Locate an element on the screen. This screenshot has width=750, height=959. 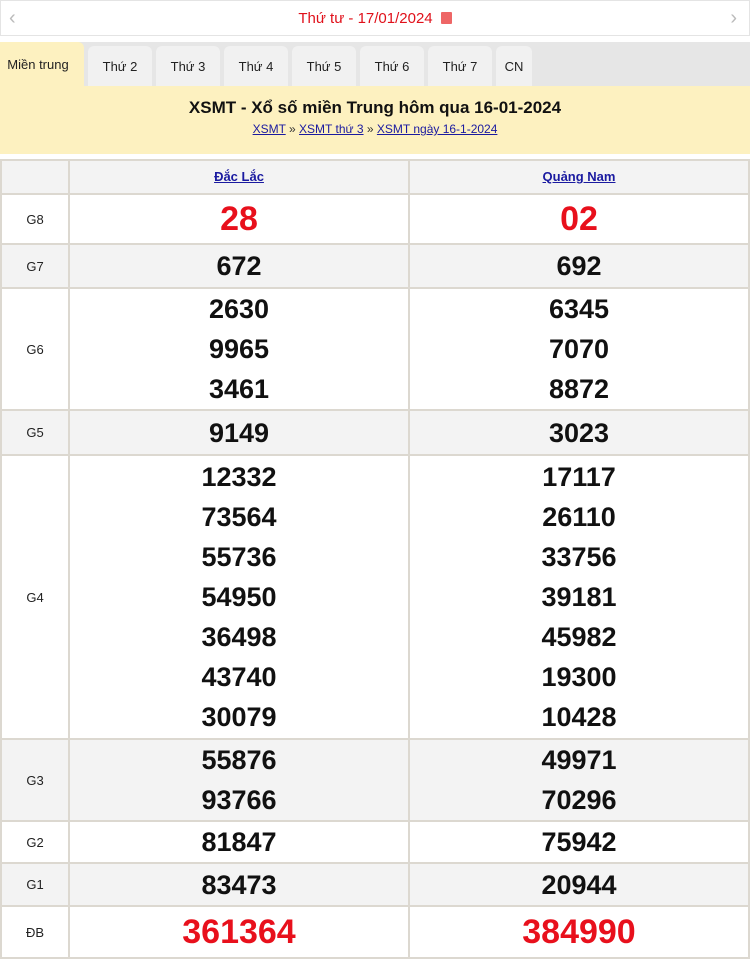
province-header: Đắc Lắc is located at coordinates (239, 177).